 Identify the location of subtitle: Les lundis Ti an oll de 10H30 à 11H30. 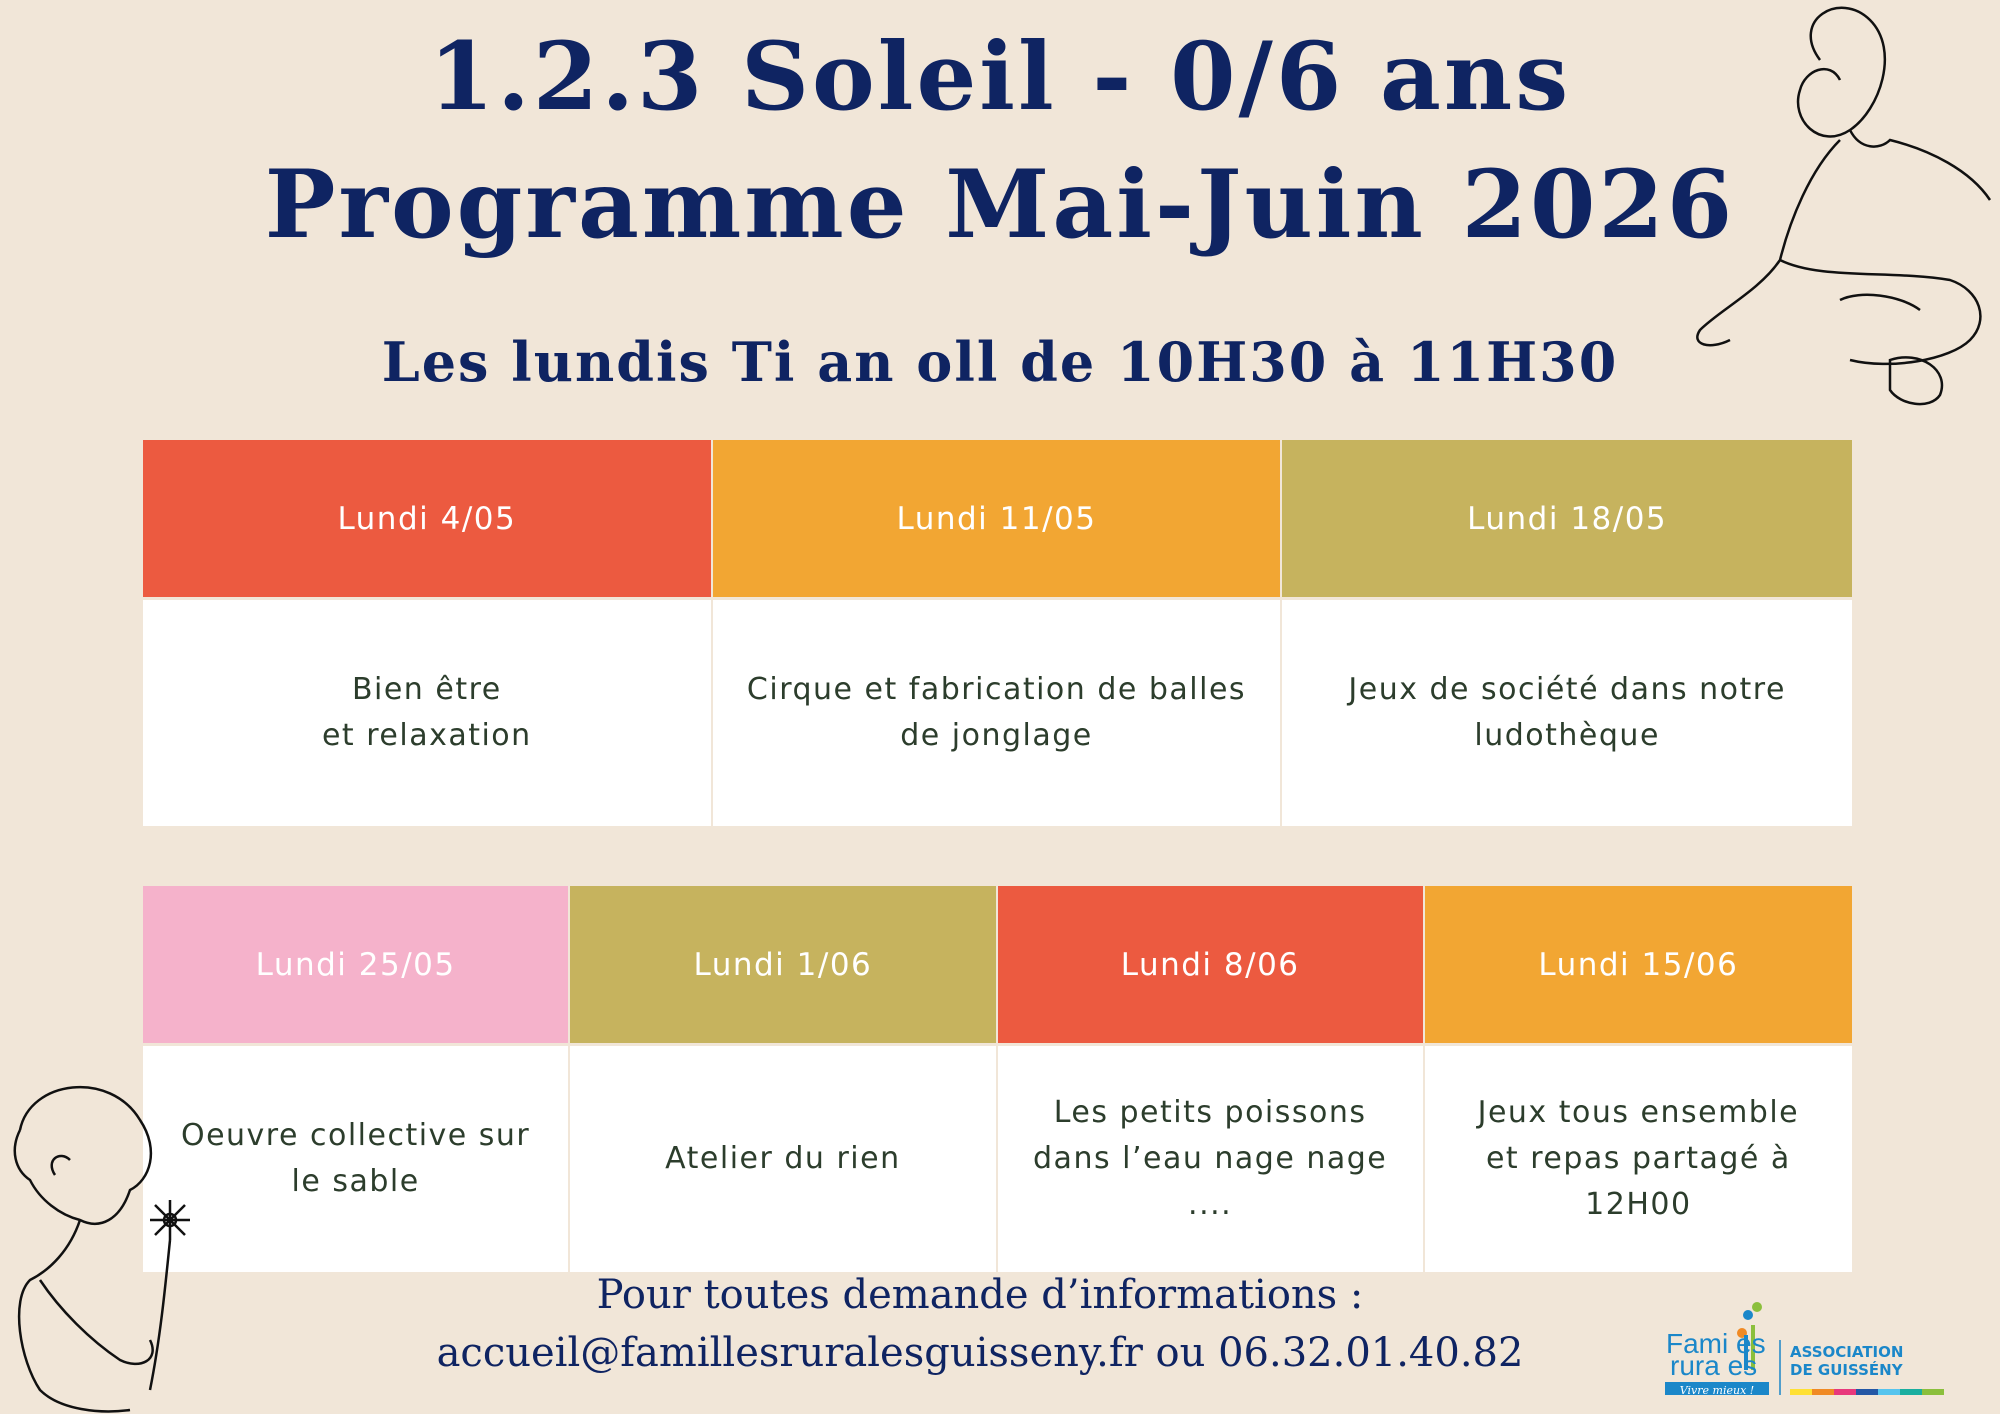
(1000, 362).